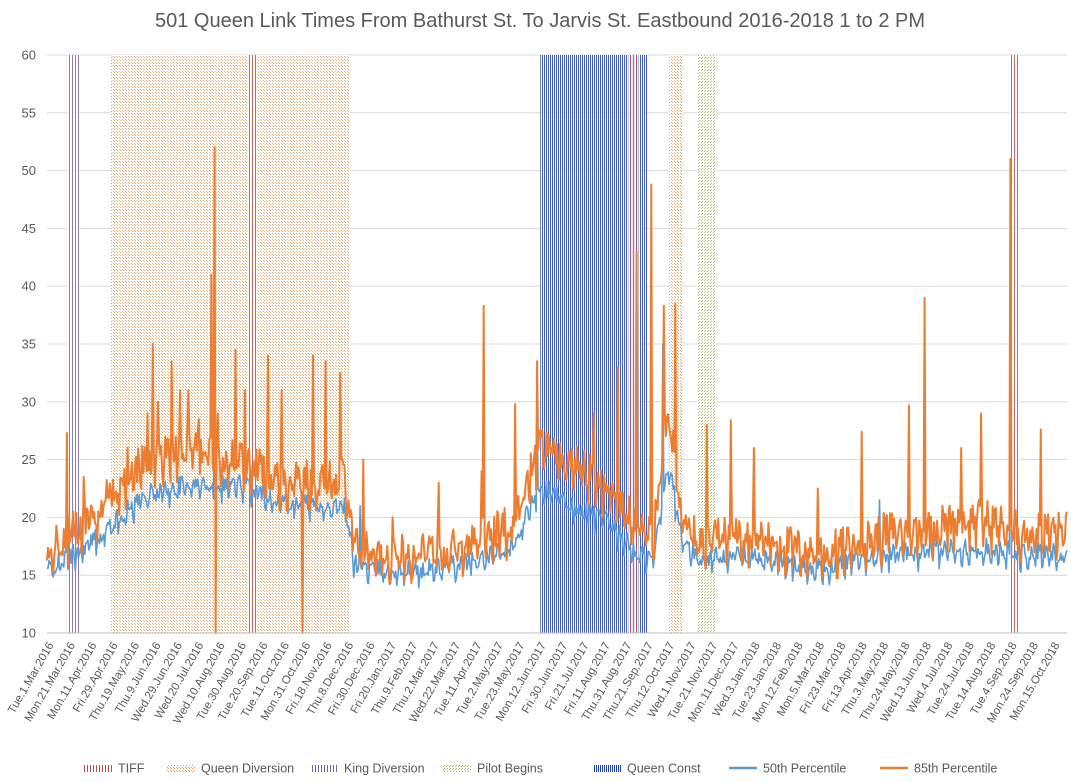 Image resolution: width=1071 pixels, height=782 pixels. Describe the element at coordinates (131, 769) in the screenshot. I see `legend-label: TIFF` at that location.